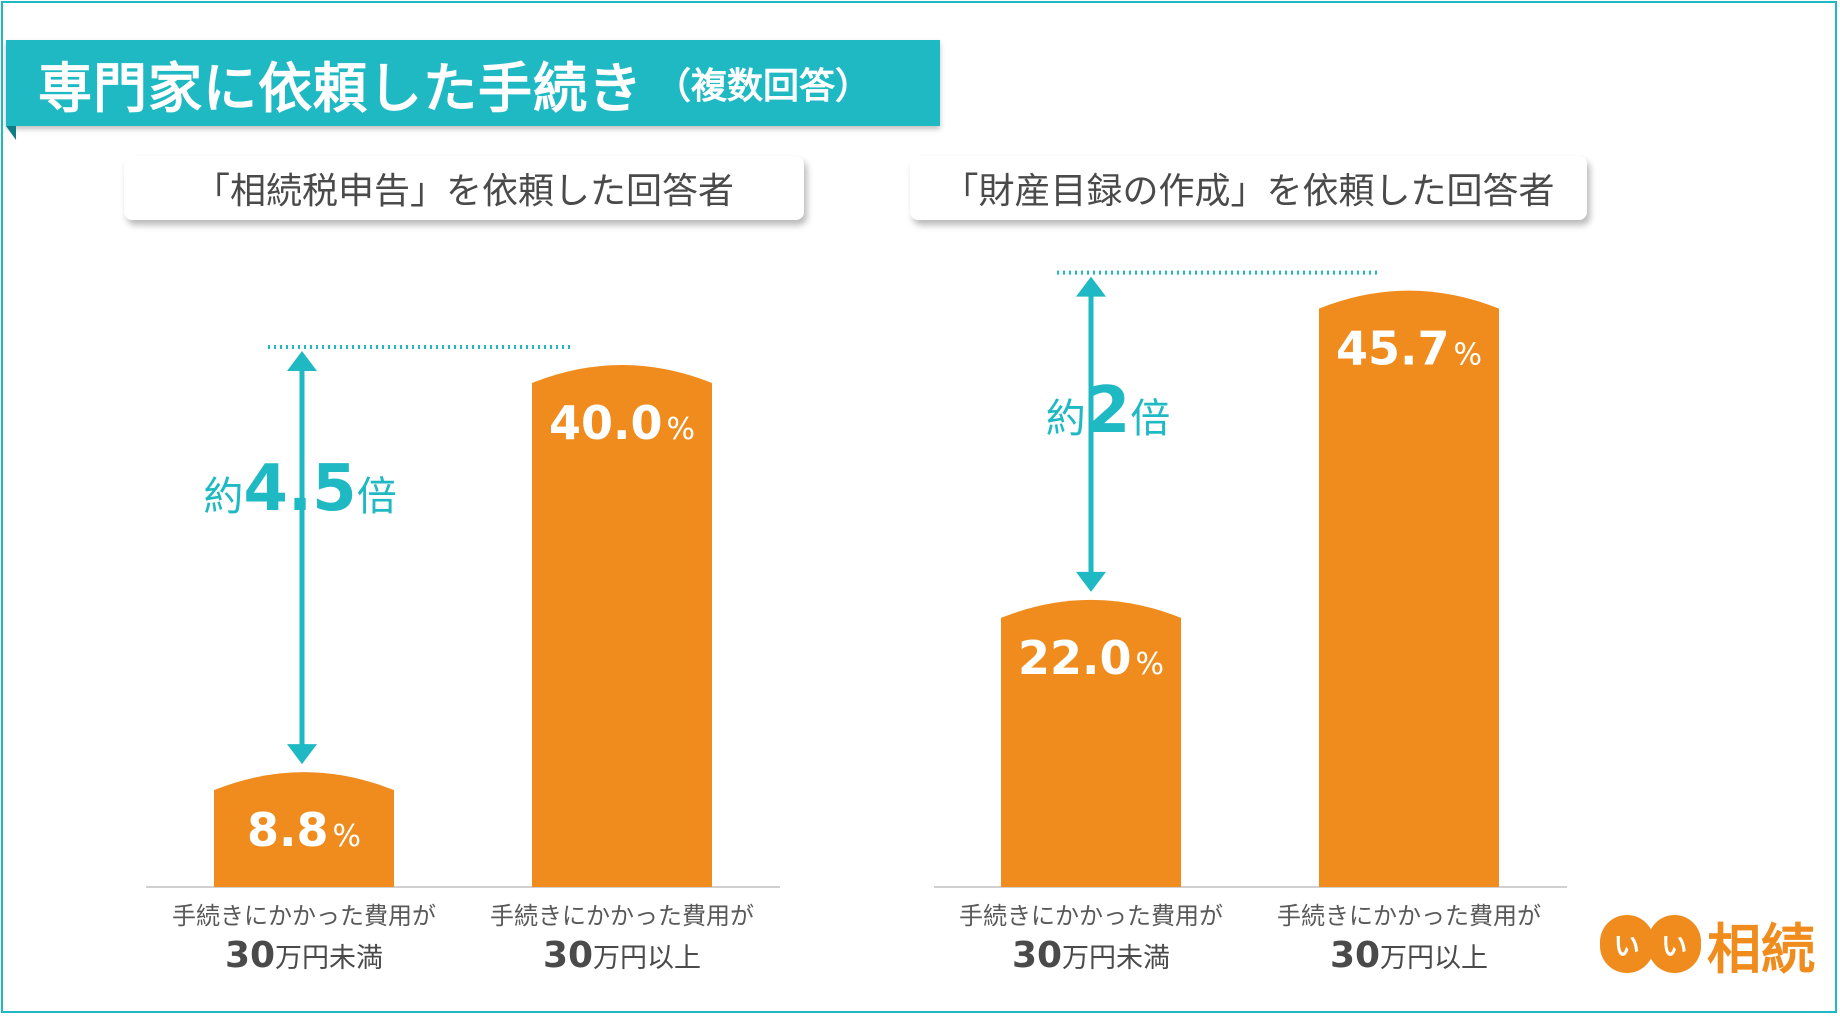  I want to click on chart-2-arrow-head-up, so click(1091, 286).